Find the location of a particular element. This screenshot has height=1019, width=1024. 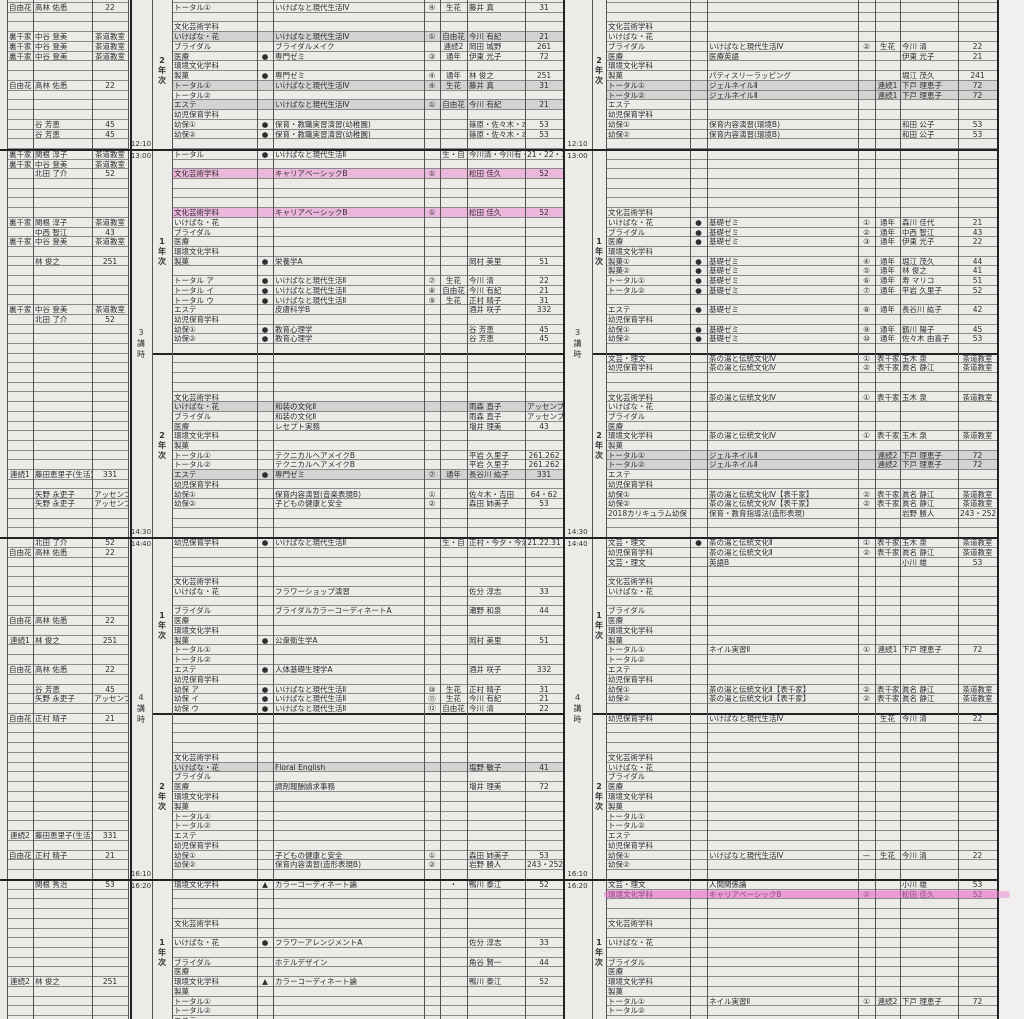

table-row: いけばな・花 is located at coordinates (801, 943).